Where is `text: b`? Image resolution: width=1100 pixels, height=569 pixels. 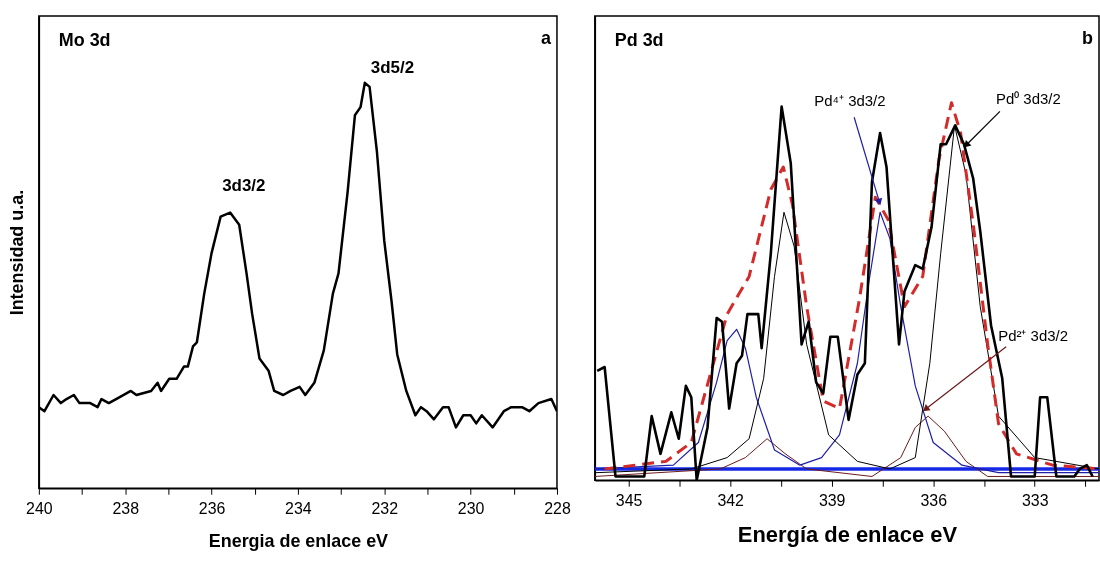
text: b is located at coordinates (1088, 37).